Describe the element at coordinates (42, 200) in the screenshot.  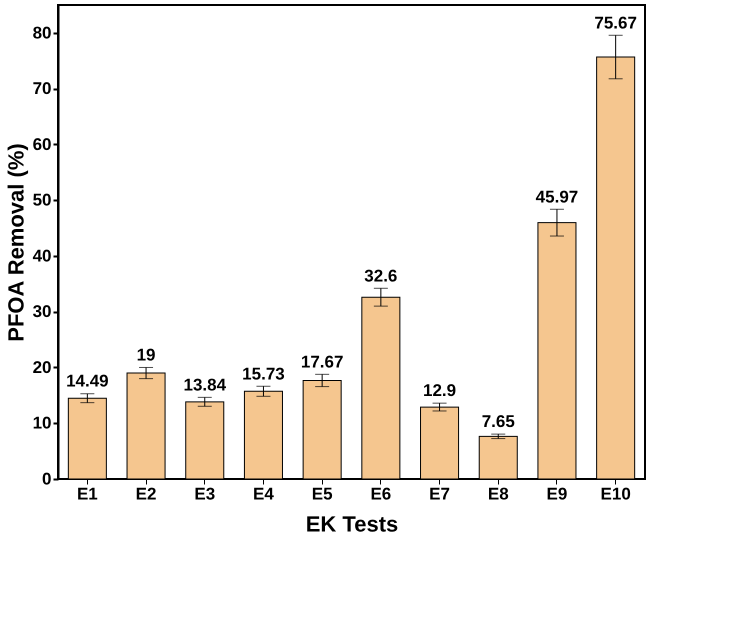
I see `y-tick-label: 50` at that location.